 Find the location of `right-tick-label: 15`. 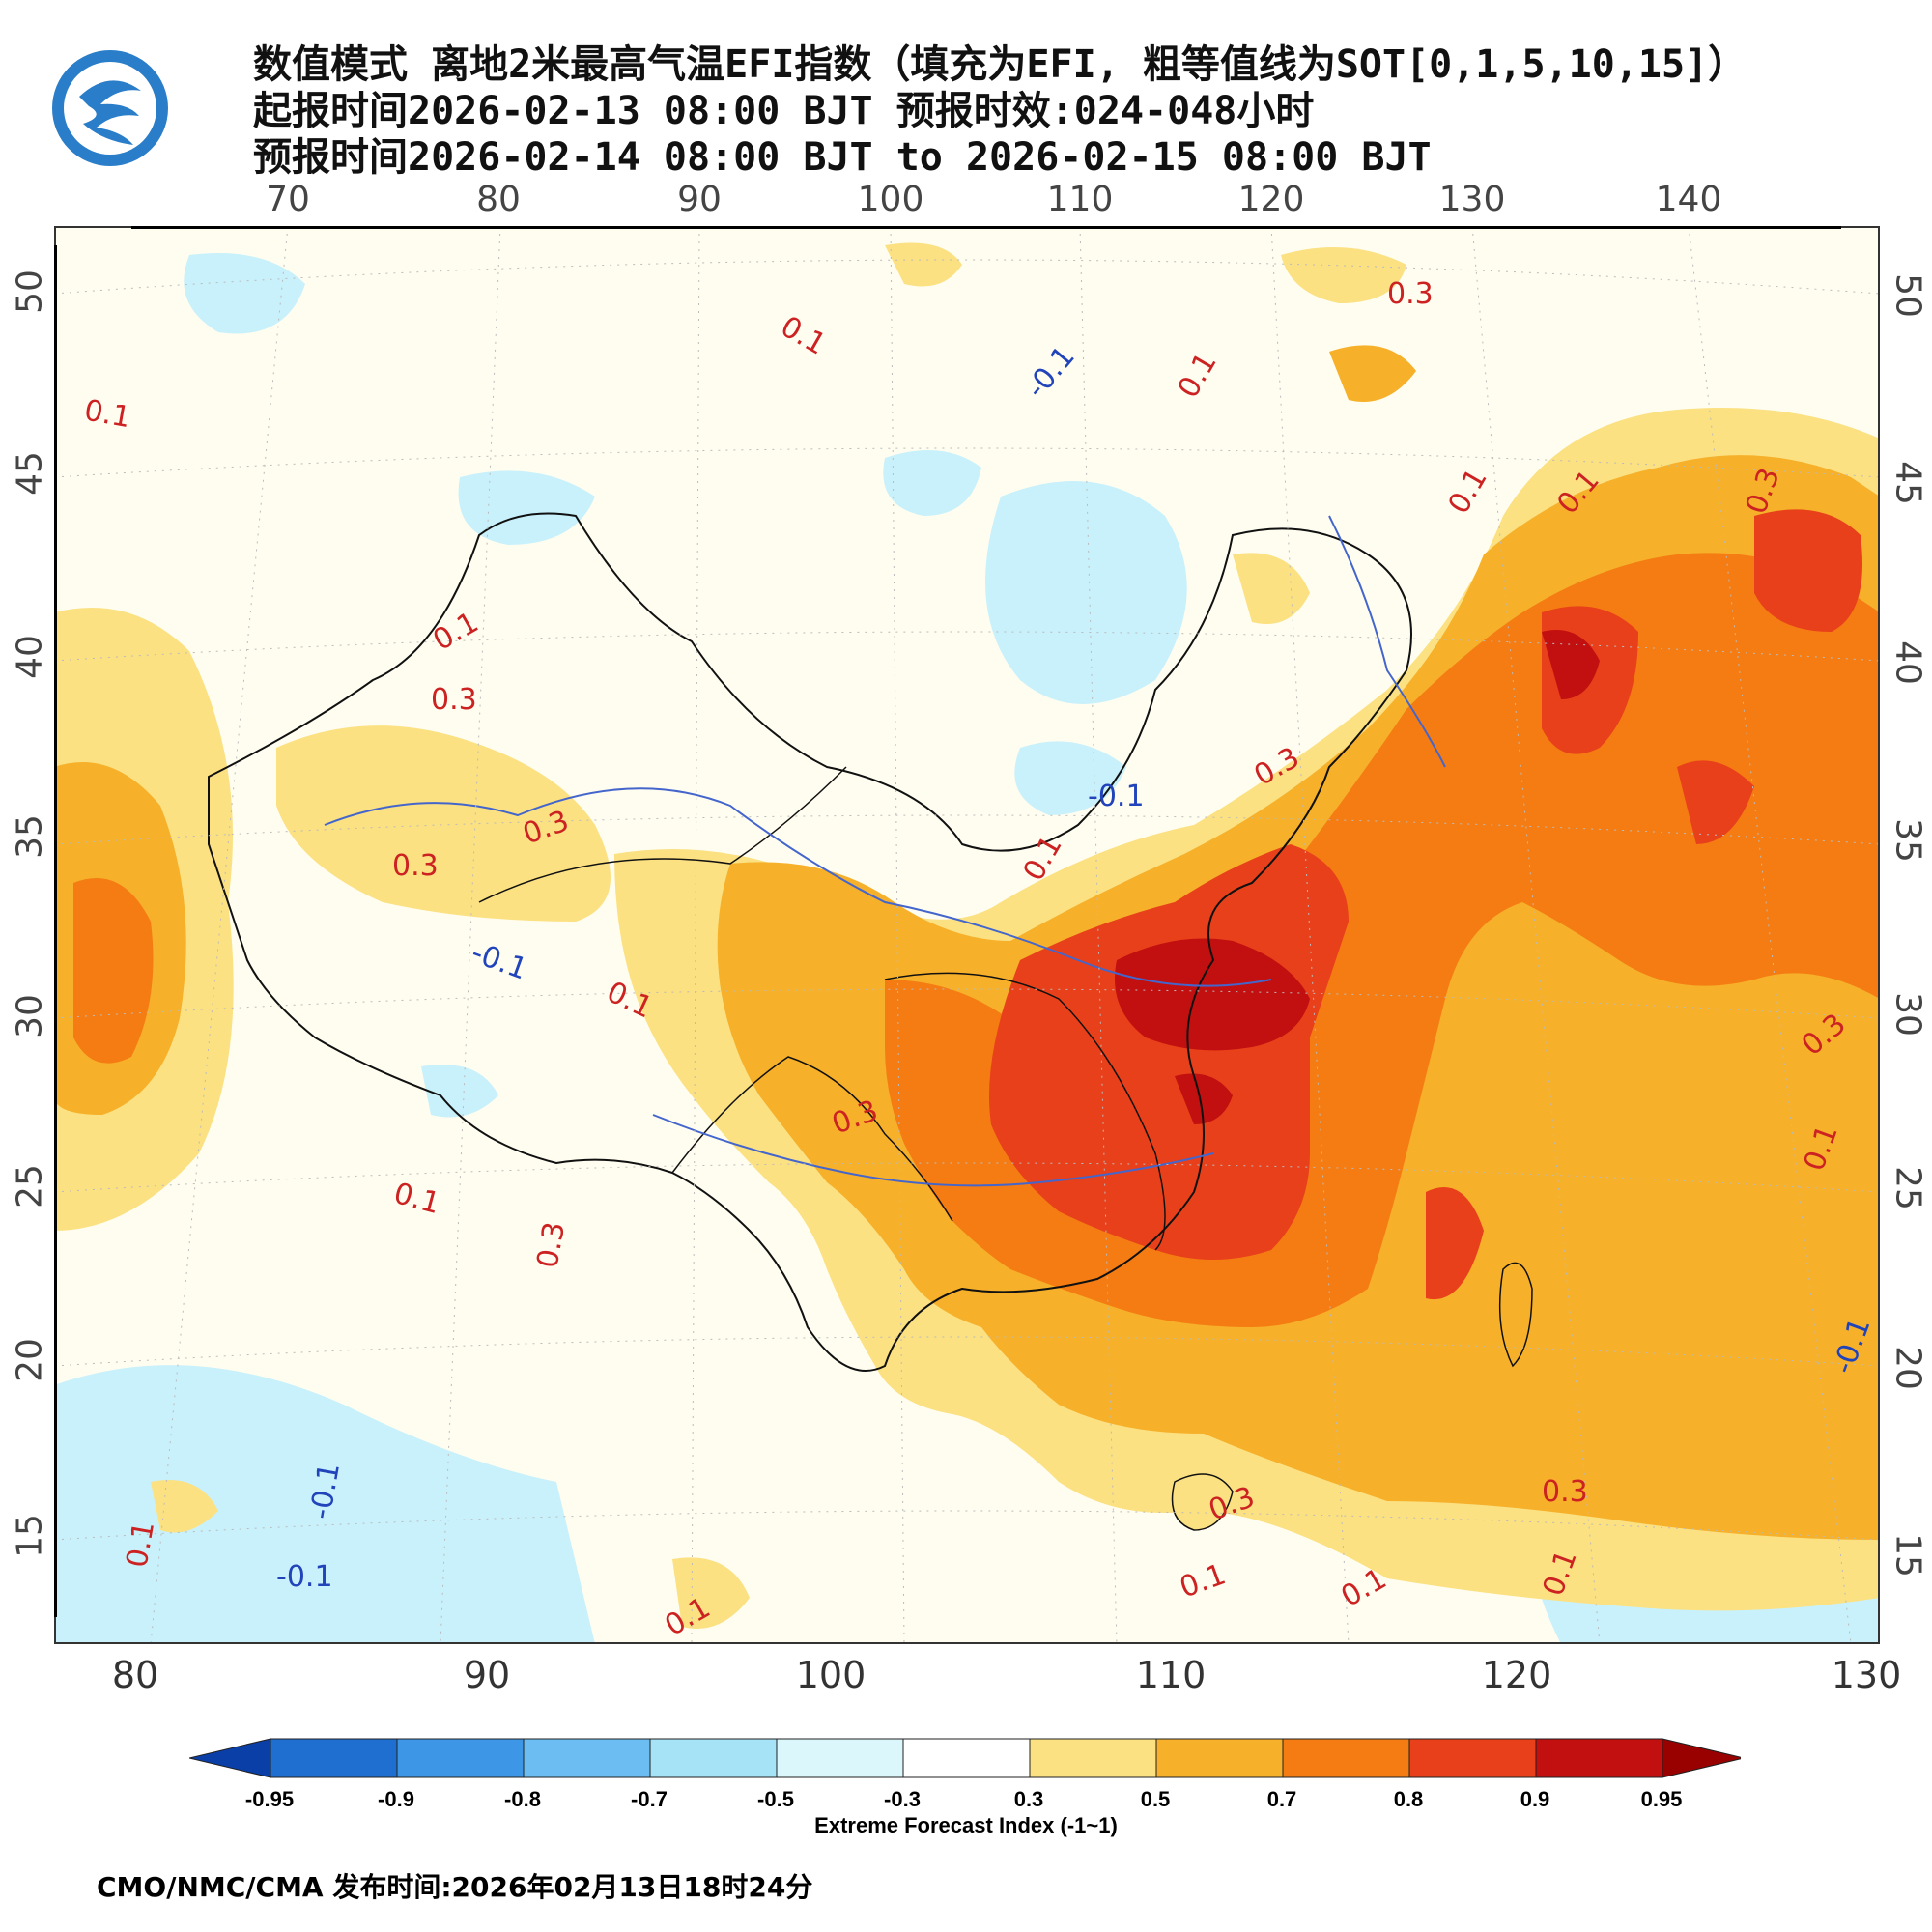

right-tick-label: 15 is located at coordinates (1908, 1555).